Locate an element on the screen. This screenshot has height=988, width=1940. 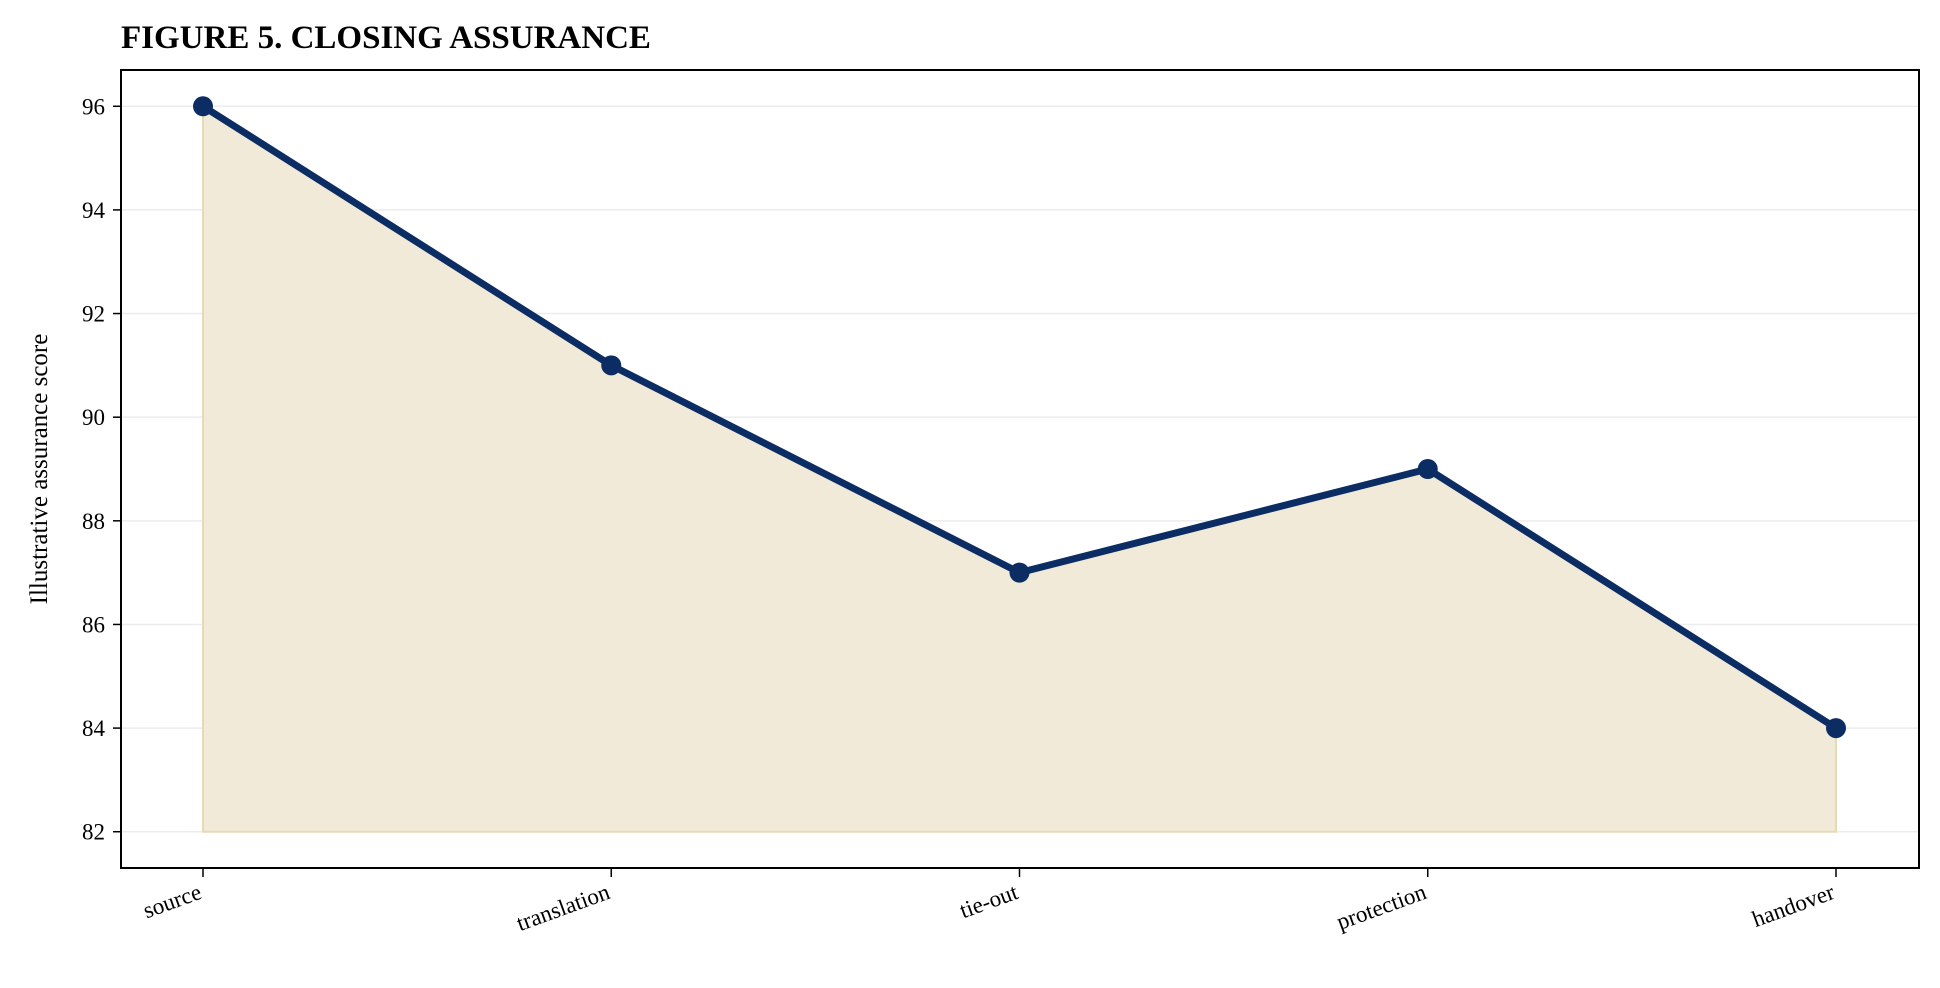
x-tick-label: handover is located at coordinates (1793, 905).